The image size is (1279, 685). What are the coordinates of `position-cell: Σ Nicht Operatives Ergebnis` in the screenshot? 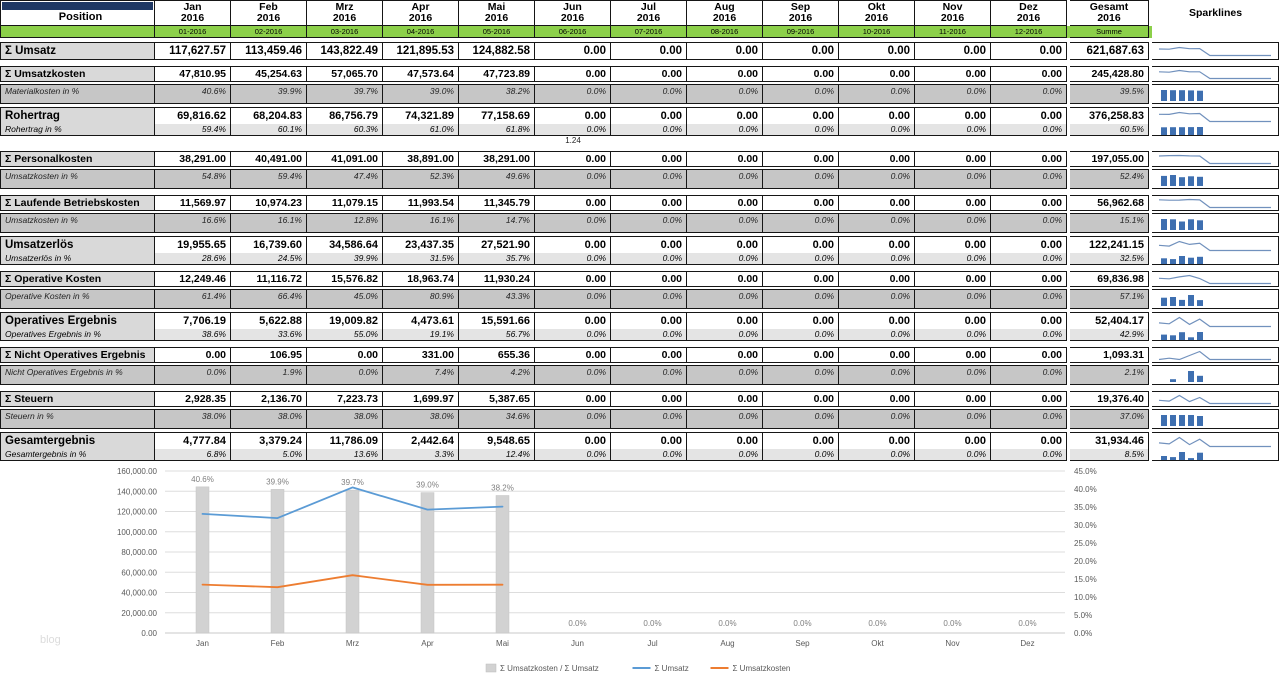 It's located at (77, 355).